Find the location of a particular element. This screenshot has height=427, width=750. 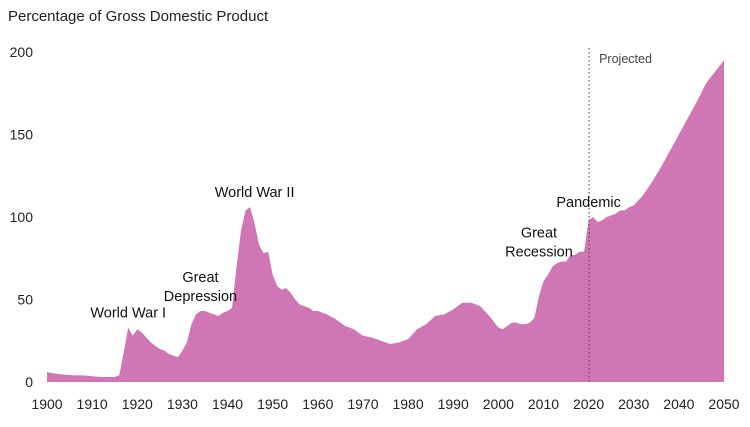

x-tick-label: 1970 is located at coordinates (362, 404).